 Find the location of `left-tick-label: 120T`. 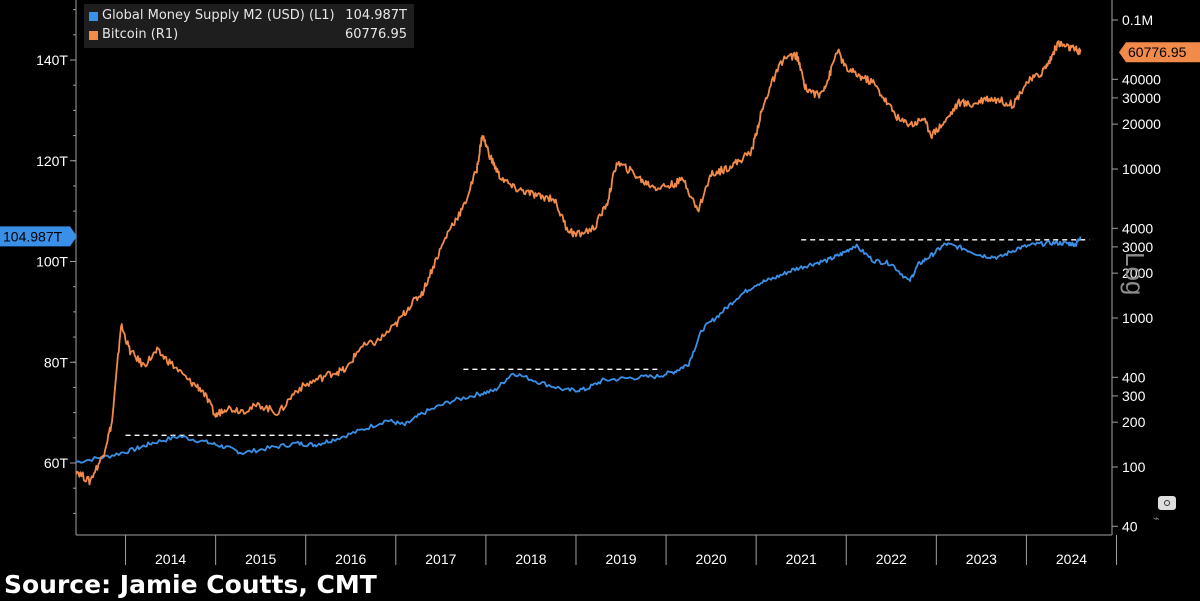

left-tick-label: 120T is located at coordinates (52, 161).